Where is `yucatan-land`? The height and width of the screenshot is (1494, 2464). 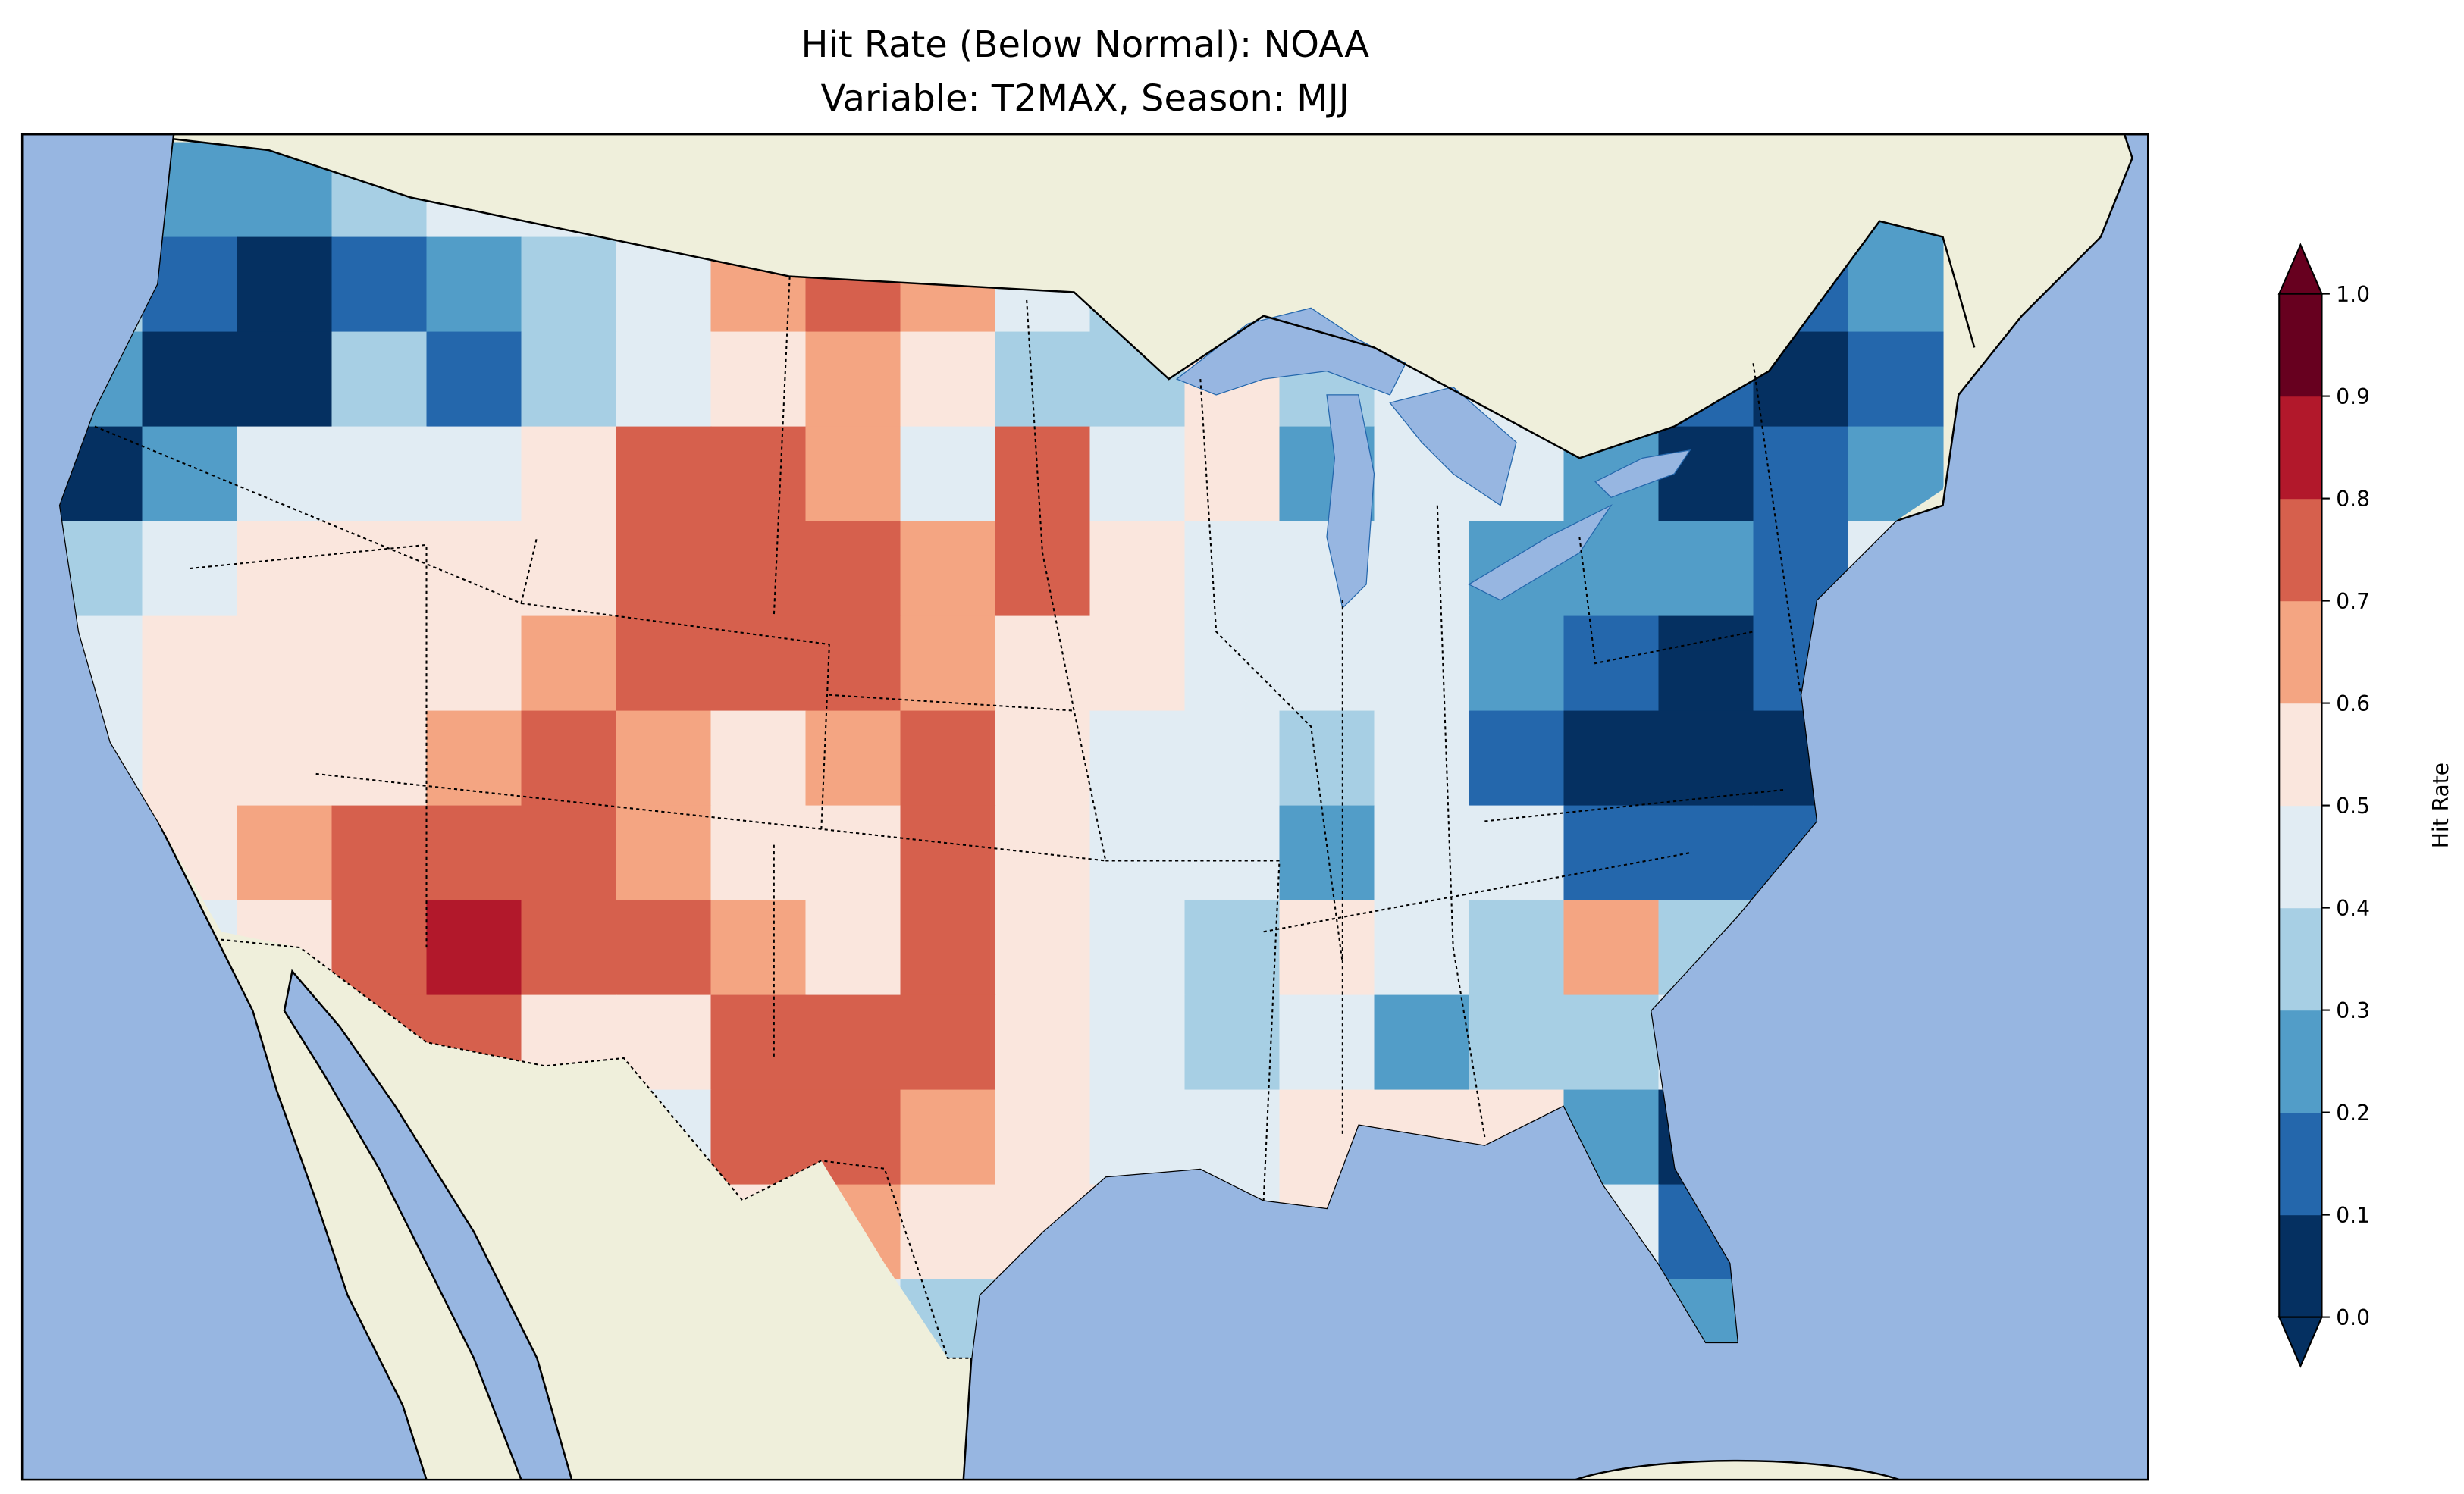
yucatan-land is located at coordinates (1737, 1469).